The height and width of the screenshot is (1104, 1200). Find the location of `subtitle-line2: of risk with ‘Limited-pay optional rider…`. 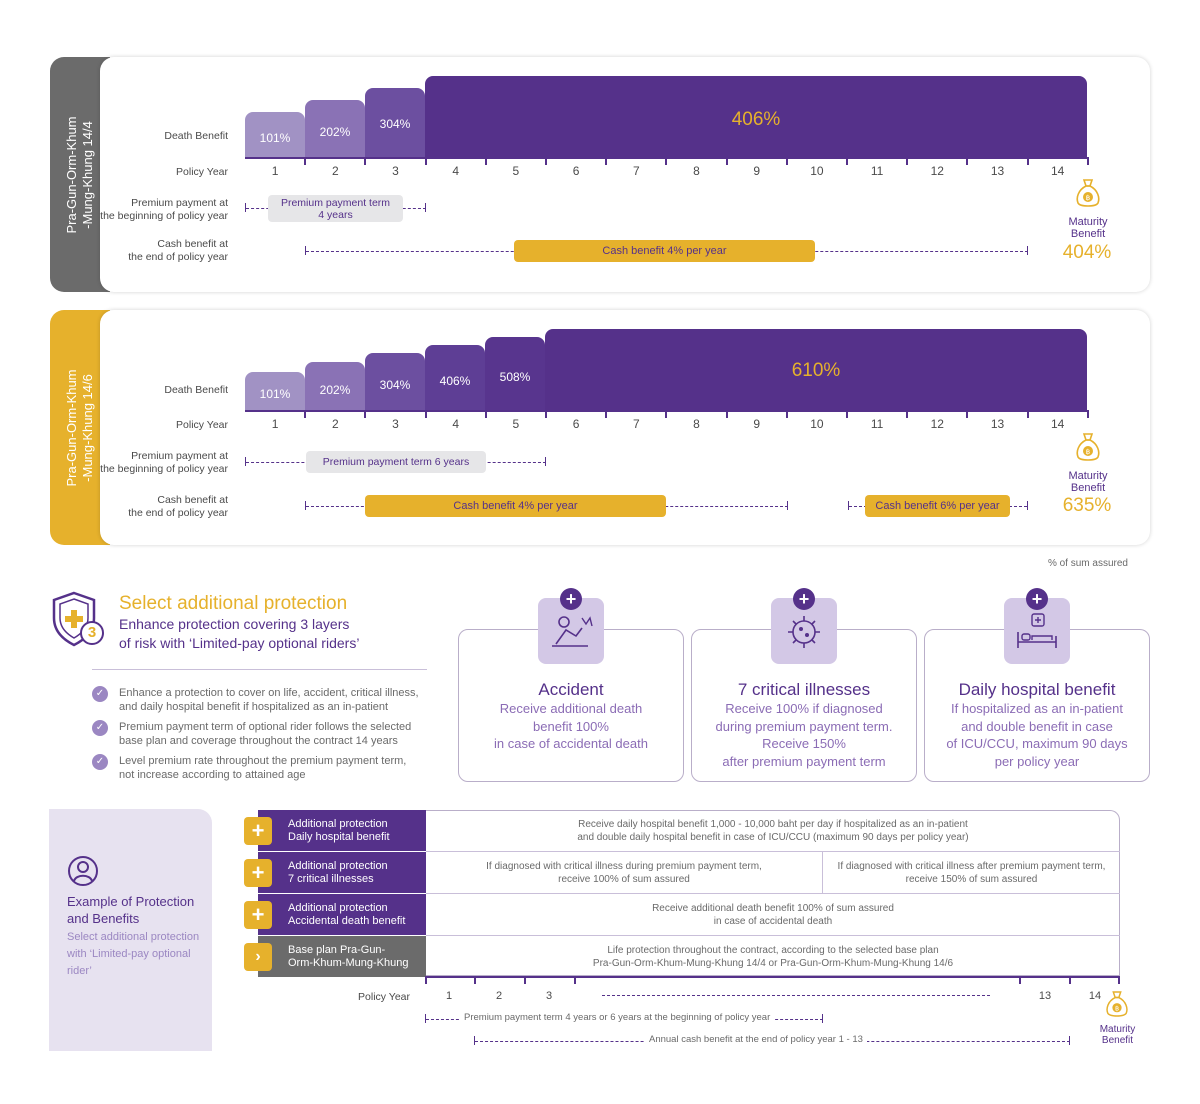

subtitle-line2: of risk with ‘Limited-pay optional rider… is located at coordinates (239, 643).